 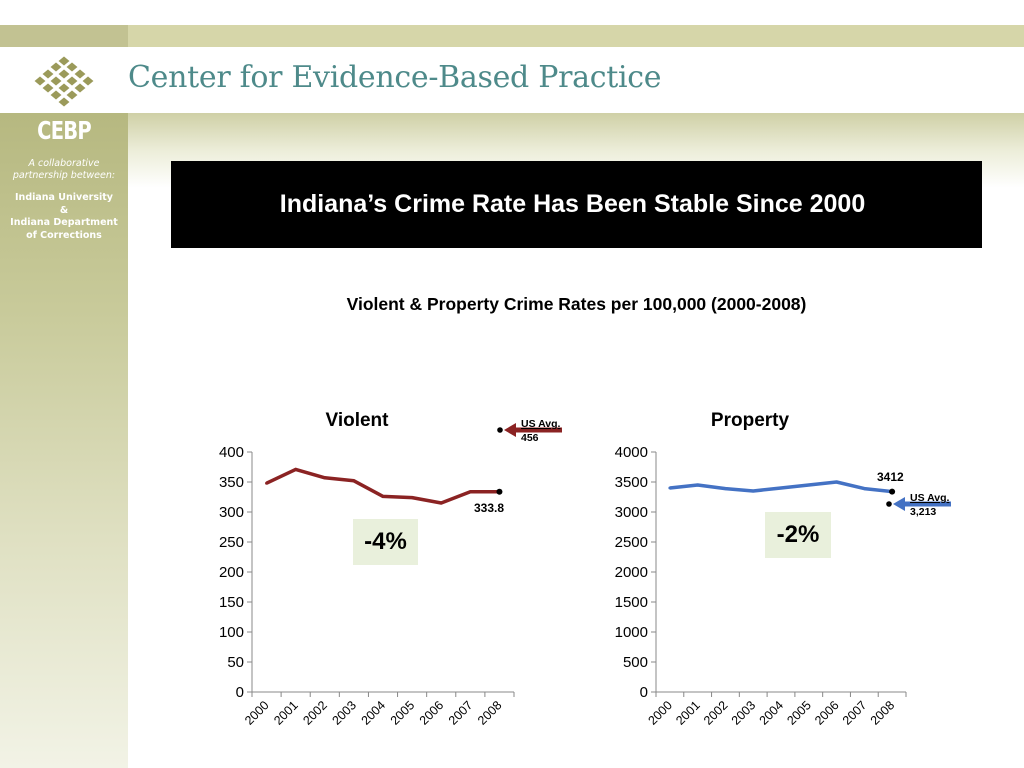 What do you see at coordinates (382, 486) in the screenshot?
I see `violent-series-line` at bounding box center [382, 486].